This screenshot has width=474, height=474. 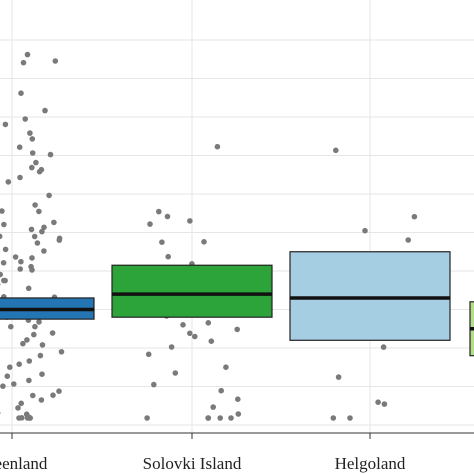 What do you see at coordinates (192, 291) in the screenshot?
I see `box` at bounding box center [192, 291].